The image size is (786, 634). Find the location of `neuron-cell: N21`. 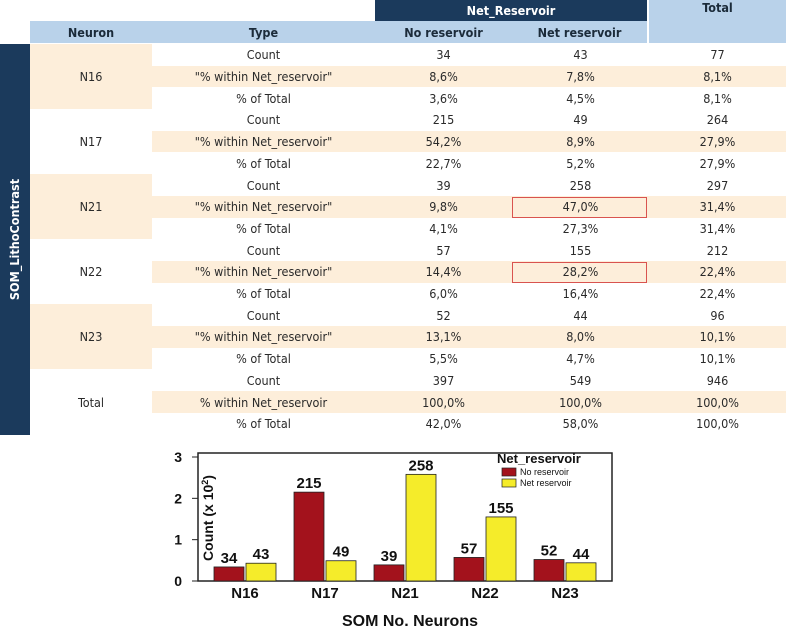

neuron-cell: N21 is located at coordinates (91, 207).